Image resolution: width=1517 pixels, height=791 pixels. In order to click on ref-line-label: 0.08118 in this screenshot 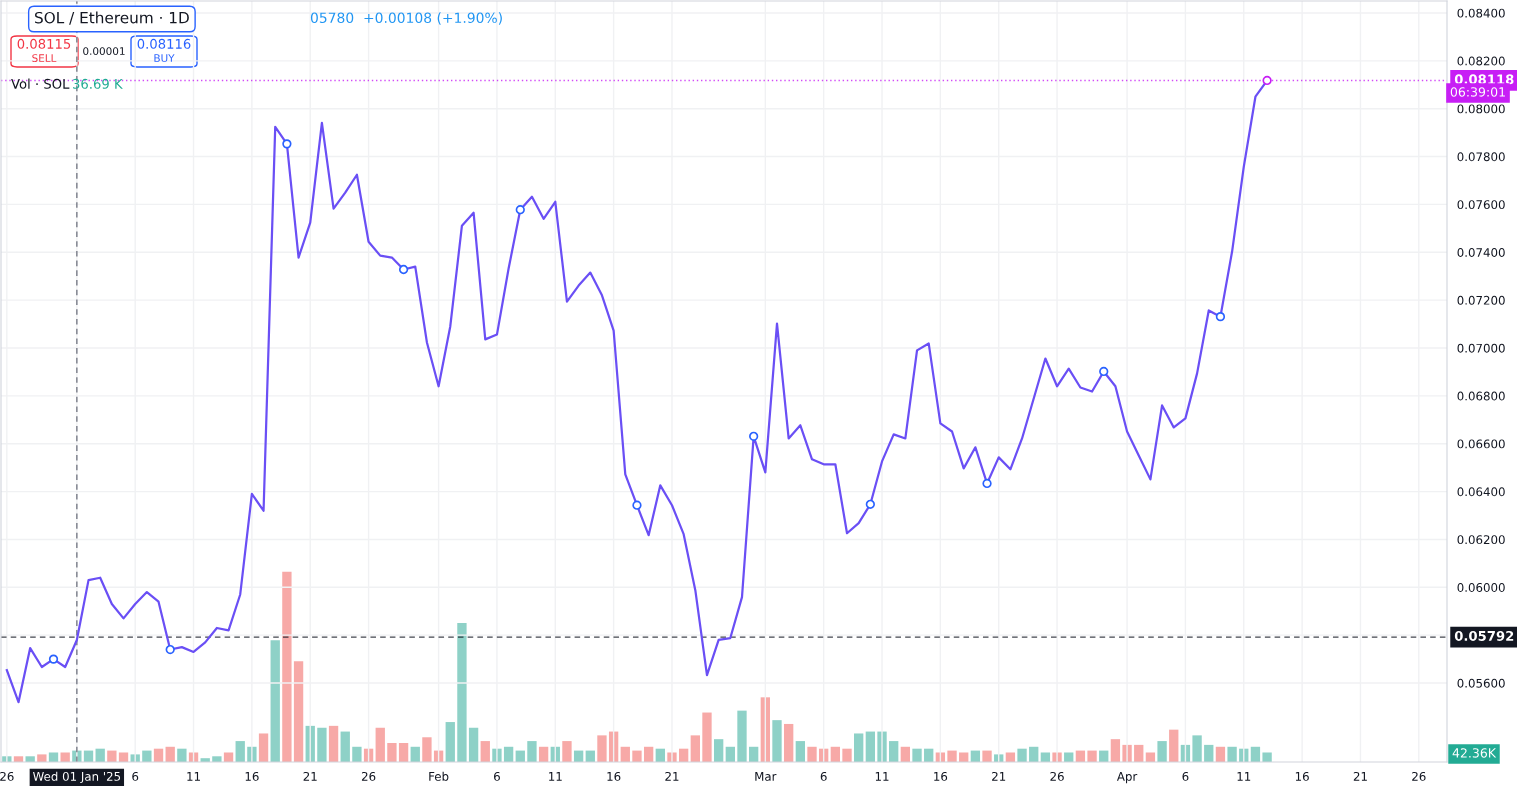, I will do `click(1484, 79)`.